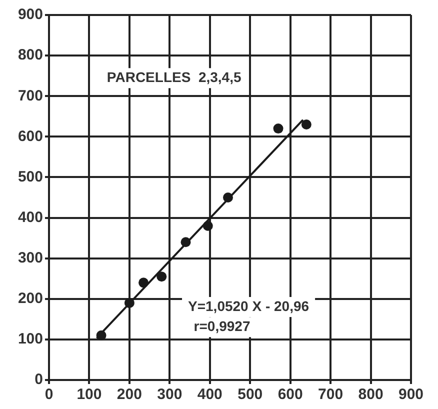  What do you see at coordinates (30, 299) in the screenshot?
I see `y-tick-label: 200` at bounding box center [30, 299].